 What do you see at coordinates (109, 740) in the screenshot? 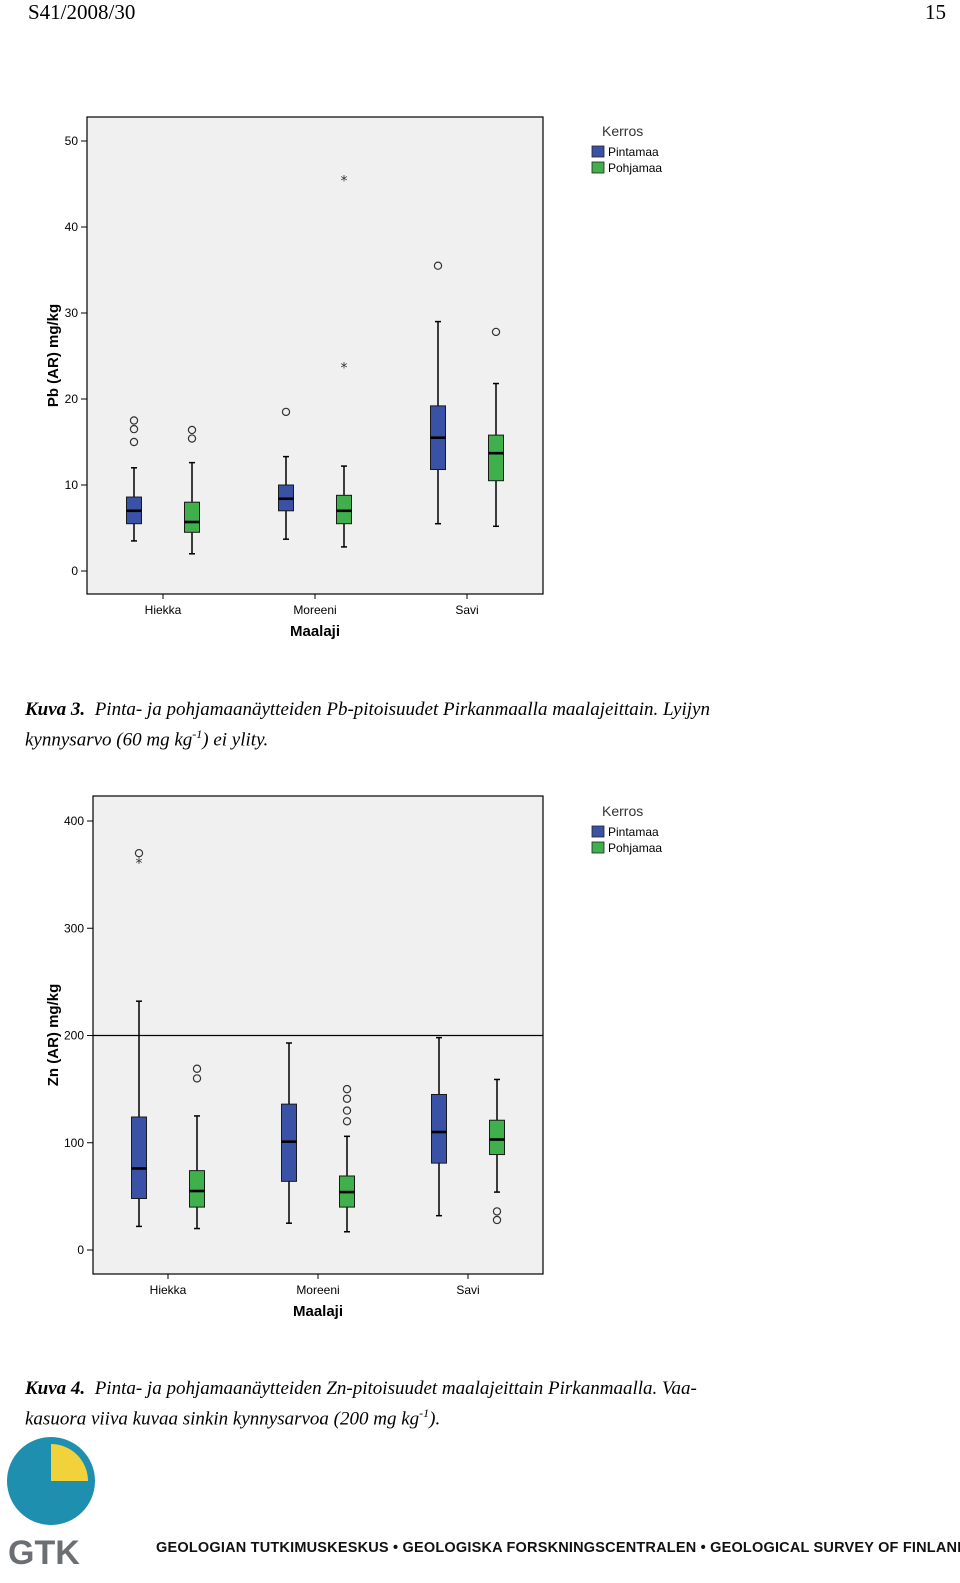
I see `caption-3-text-2: kynnysarvo (60 mg kg` at bounding box center [109, 740].